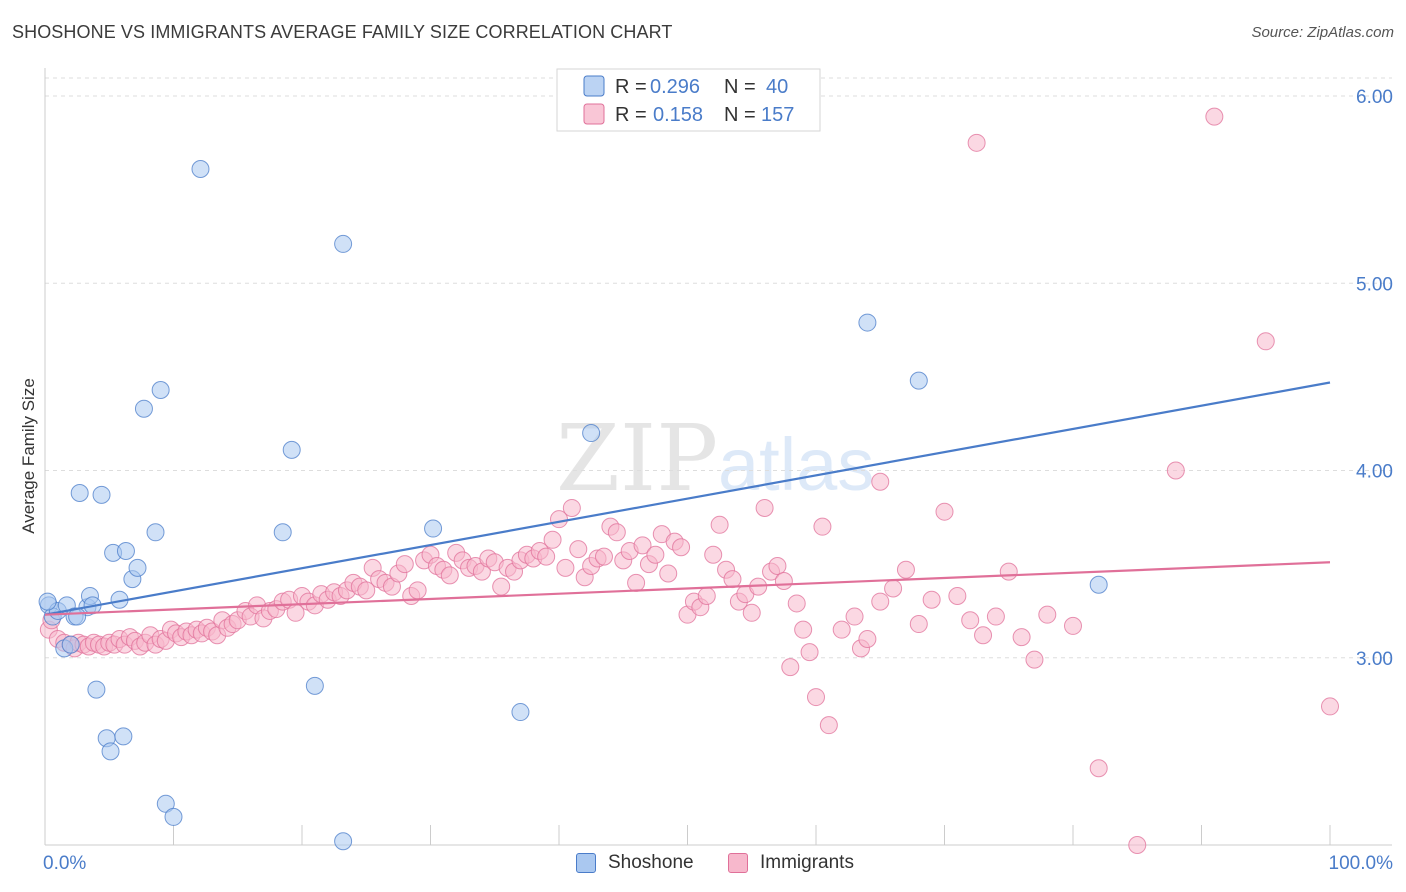 The width and height of the screenshot is (1406, 892). I want to click on x-tick-label: 100.0%, so click(1361, 863).